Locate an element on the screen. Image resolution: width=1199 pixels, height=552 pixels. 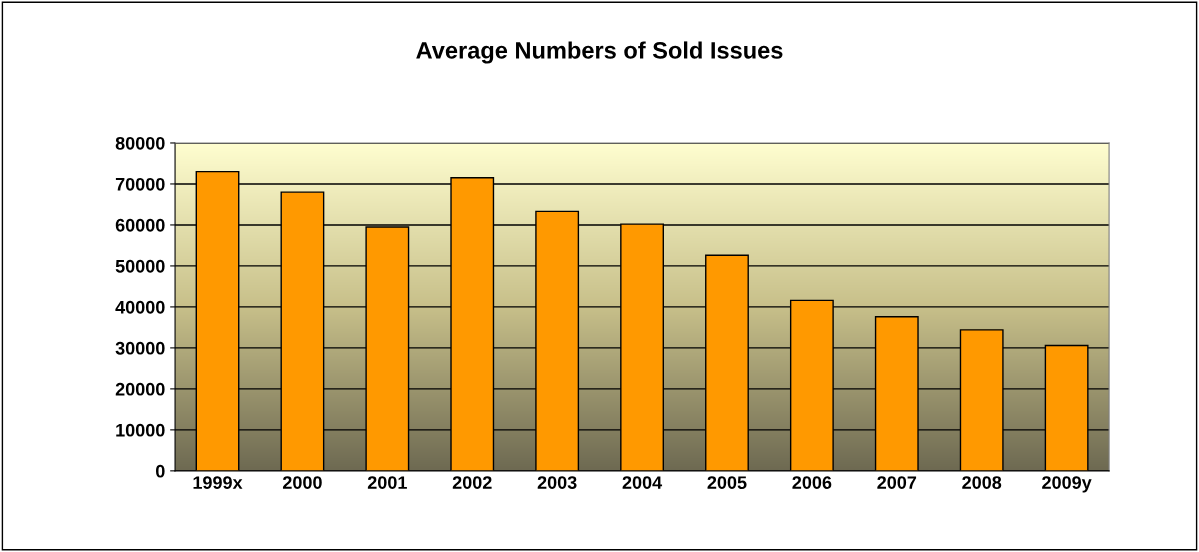
y-tick-label: 0 is located at coordinates (160, 471).